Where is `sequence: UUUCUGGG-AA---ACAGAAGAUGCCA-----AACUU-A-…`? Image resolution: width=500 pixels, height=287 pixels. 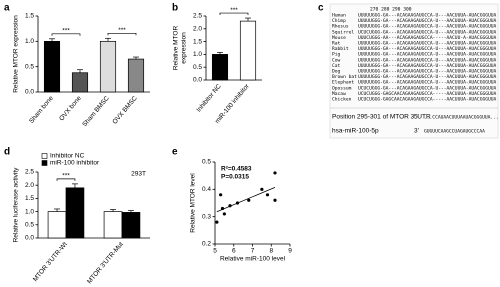 sequence: UUUCUGGG-AA---ACAGAAGAUGCCA-----AACUU-A-… is located at coordinates (427, 38).